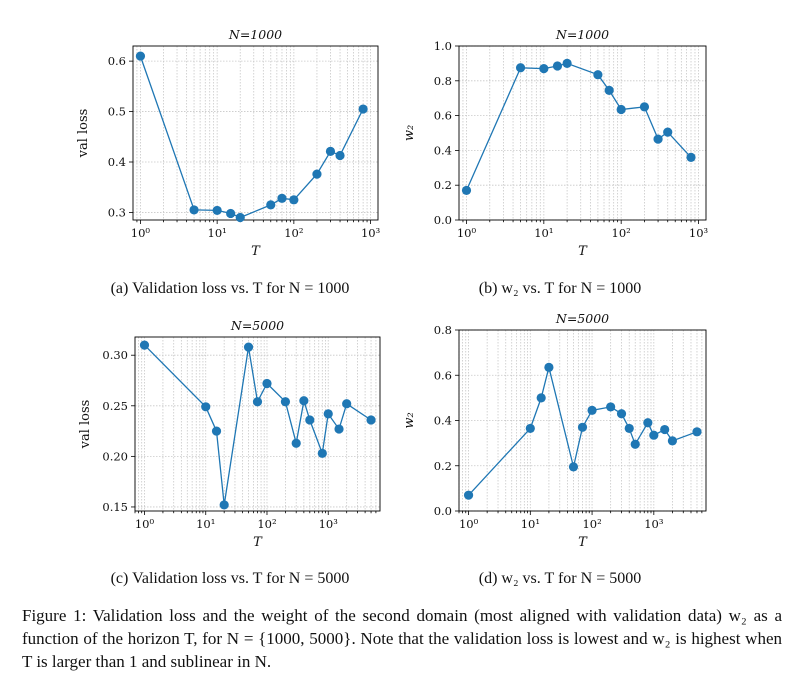 This screenshot has width=805, height=690. I want to click on y-tick-label: 1.0, so click(443, 46).